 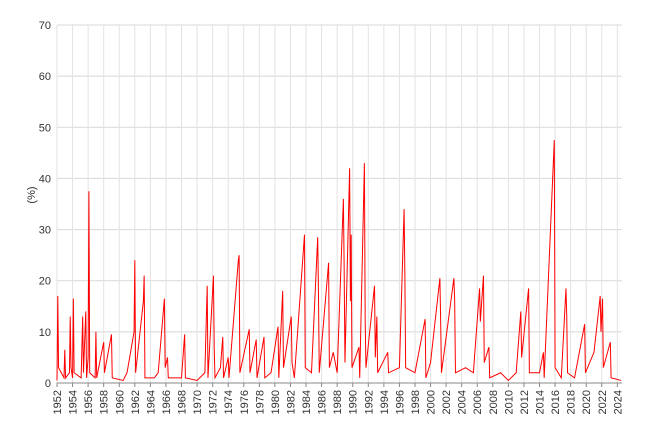 What do you see at coordinates (48, 384) in the screenshot?
I see `y-tick-label: 0` at bounding box center [48, 384].